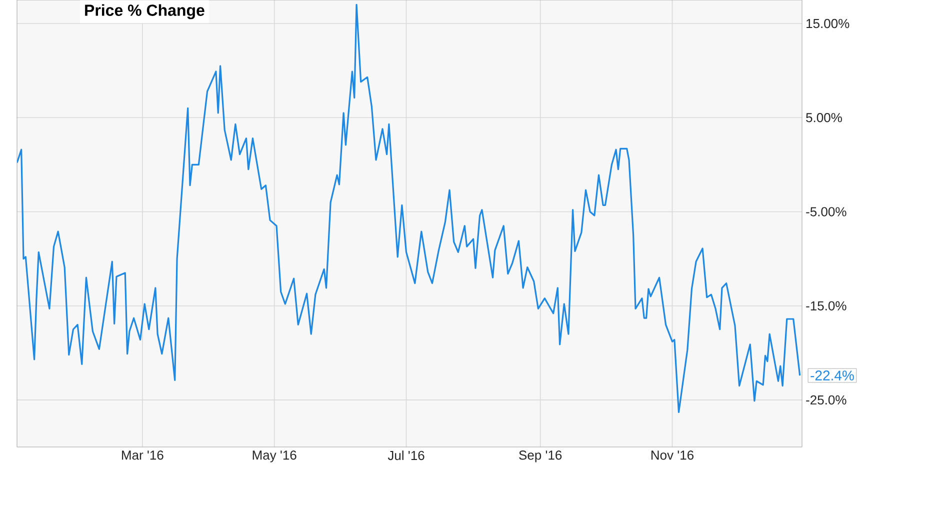  Describe the element at coordinates (274, 456) in the screenshot. I see `x-tick-label: May '16` at that location.